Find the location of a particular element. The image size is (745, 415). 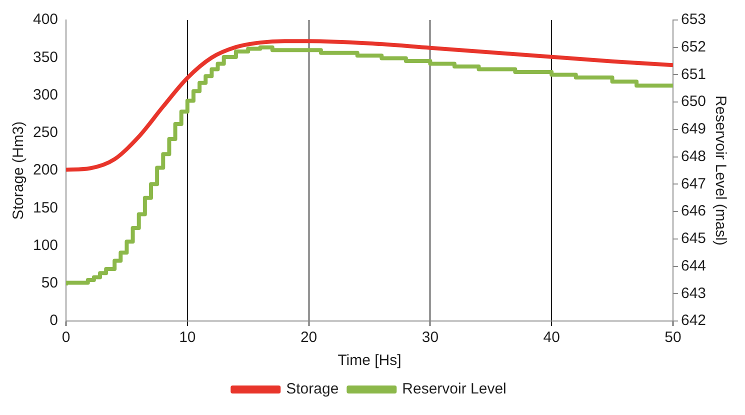

x-tick-label: 10 is located at coordinates (187, 337).